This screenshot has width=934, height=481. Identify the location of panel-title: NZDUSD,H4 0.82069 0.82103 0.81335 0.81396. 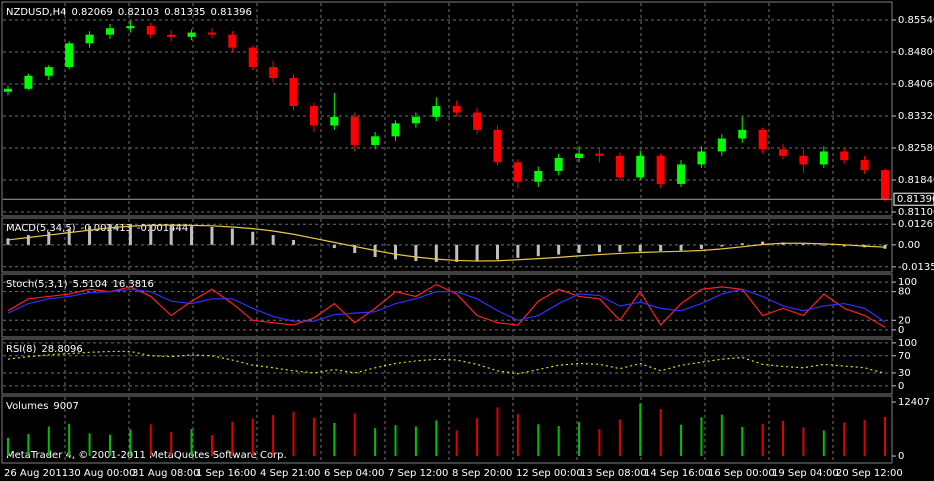
(129, 12).